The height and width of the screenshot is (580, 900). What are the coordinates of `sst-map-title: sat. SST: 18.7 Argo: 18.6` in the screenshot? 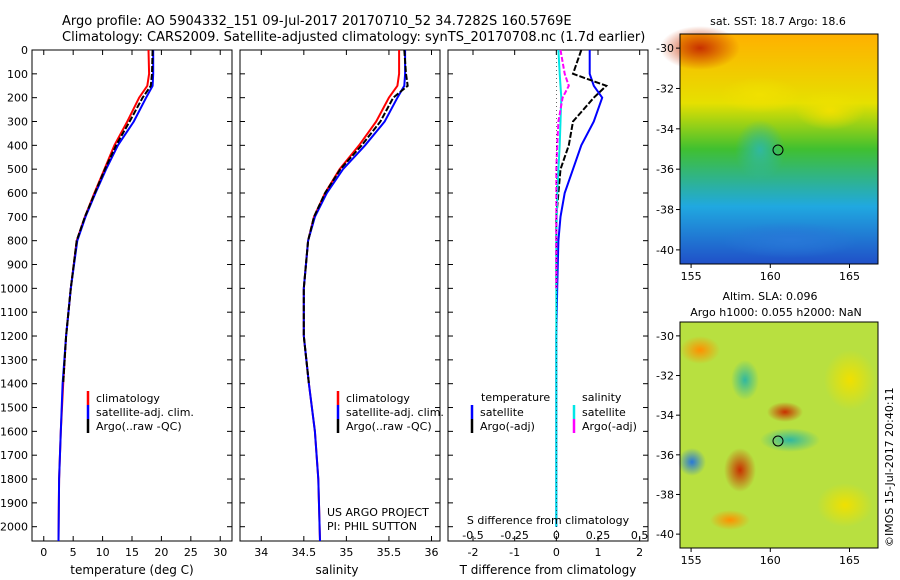 It's located at (778, 21).